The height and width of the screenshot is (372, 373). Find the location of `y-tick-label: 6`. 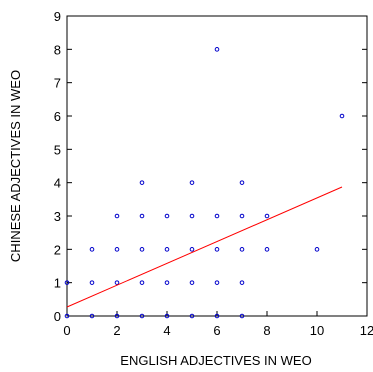

y-tick-label: 6 is located at coordinates (57, 116).